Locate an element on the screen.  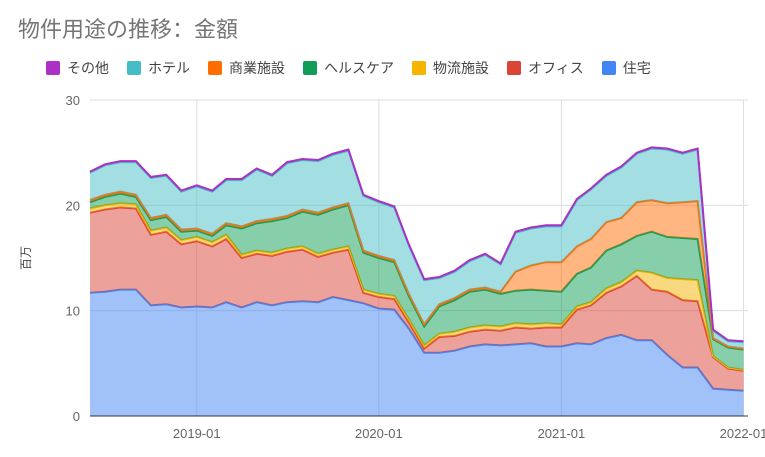
x-tick-label: 2021-01 is located at coordinates (562, 433).